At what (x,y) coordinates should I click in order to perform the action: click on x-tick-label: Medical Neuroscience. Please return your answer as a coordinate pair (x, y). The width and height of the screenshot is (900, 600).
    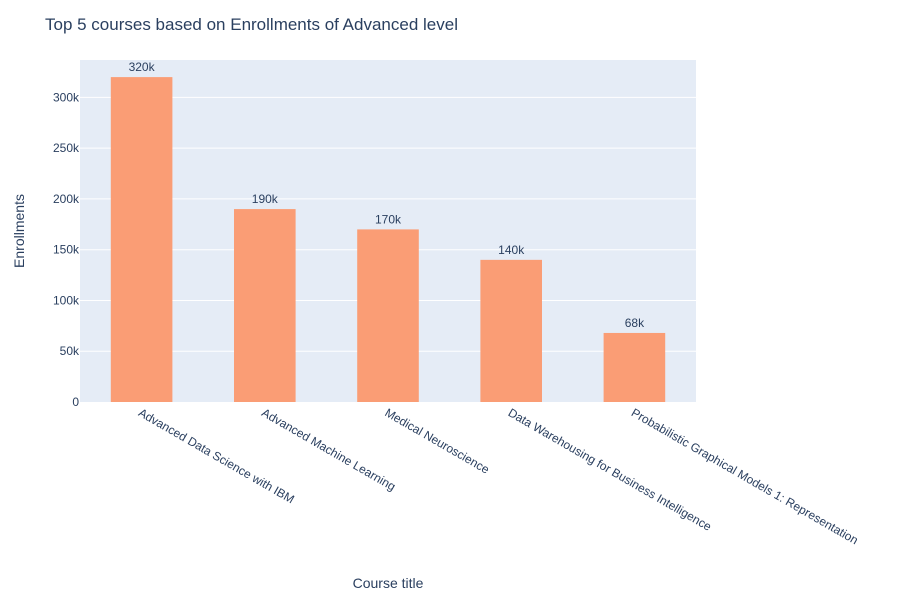
    Looking at the image, I should click on (438, 440).